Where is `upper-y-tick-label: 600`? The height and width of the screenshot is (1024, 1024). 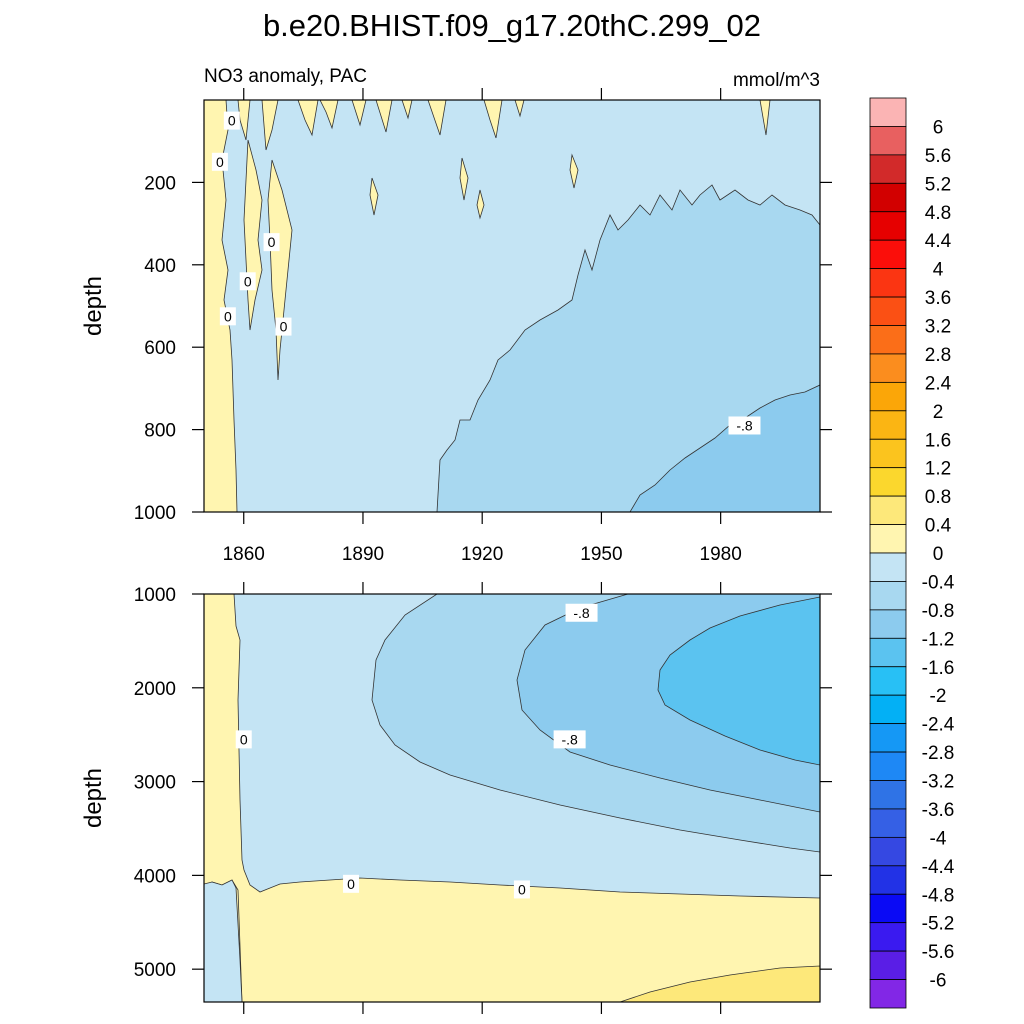 upper-y-tick-label: 600 is located at coordinates (160, 348).